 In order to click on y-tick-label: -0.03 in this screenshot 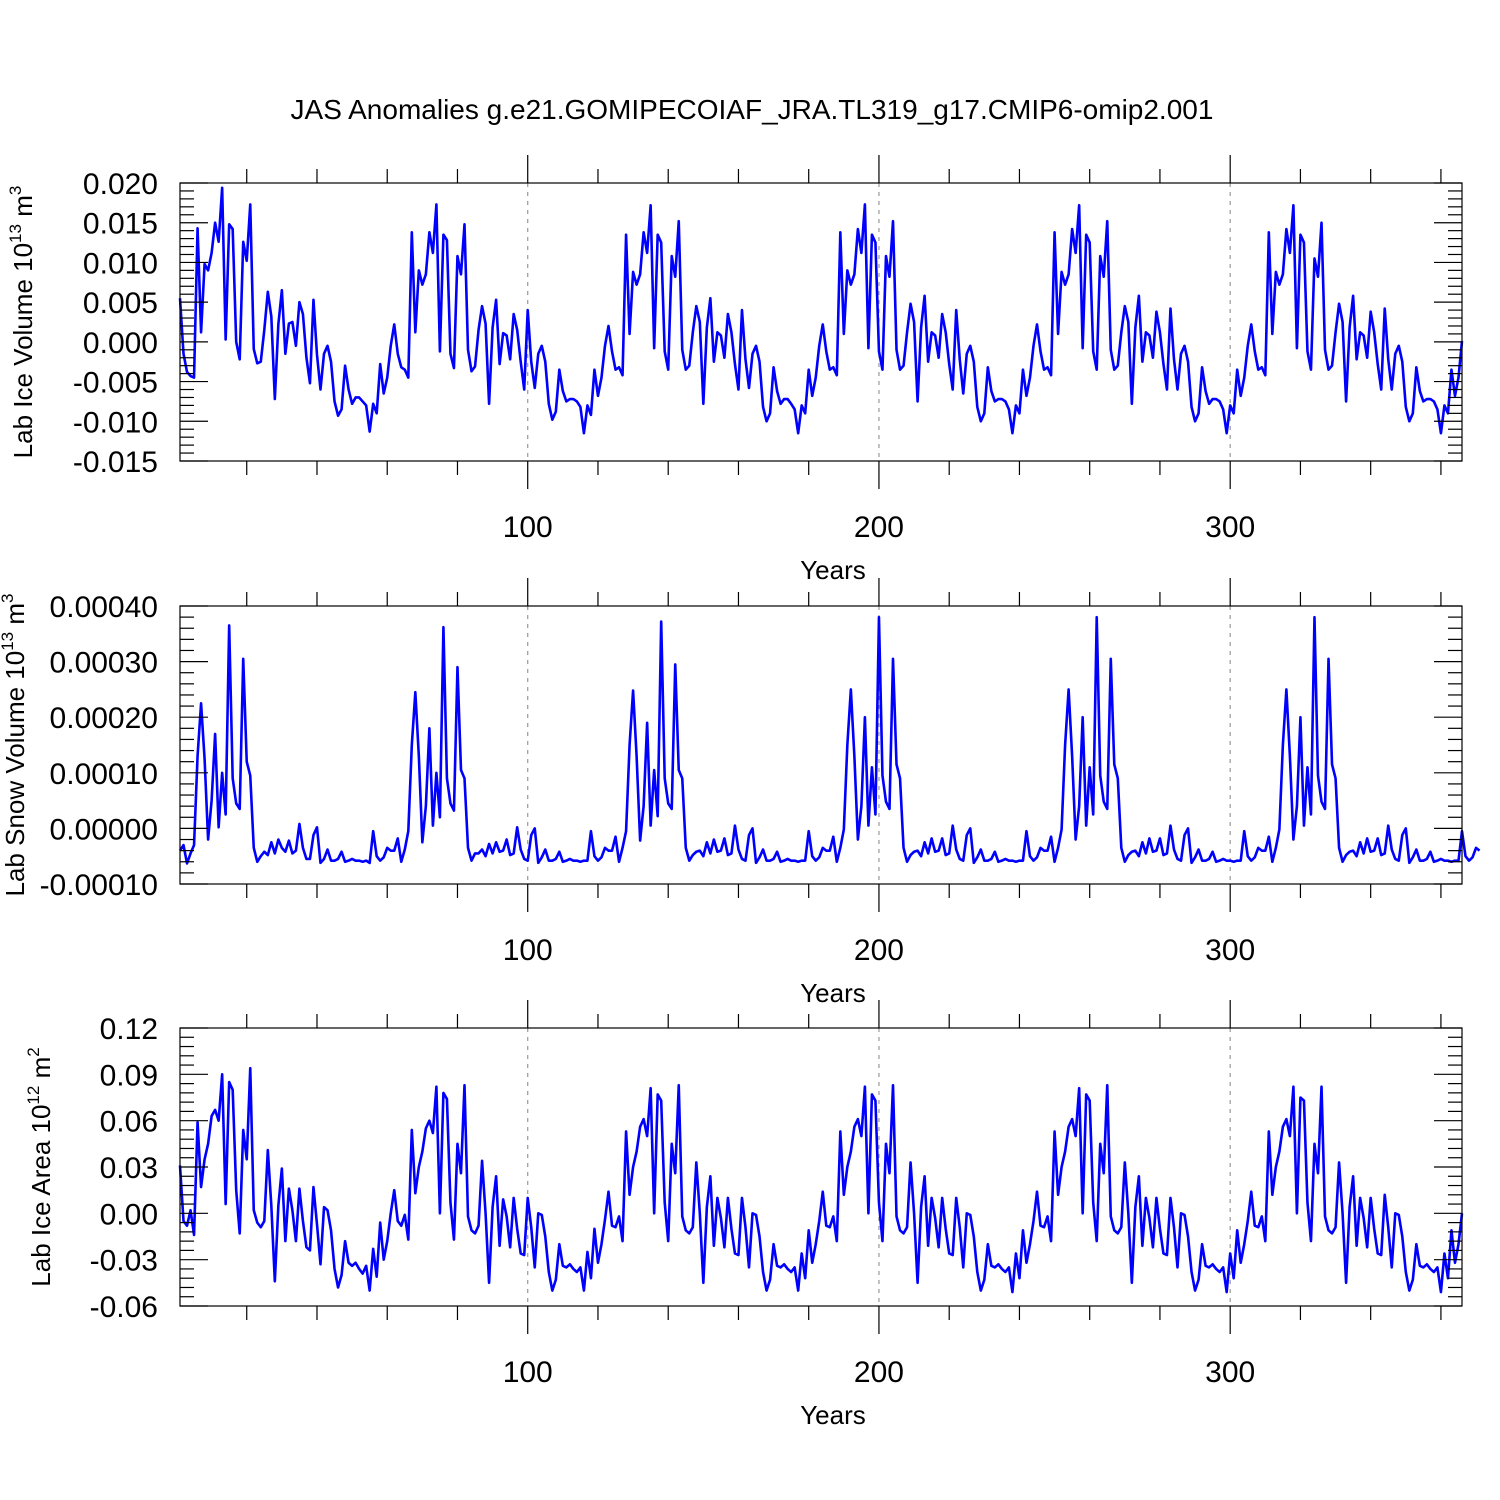, I will do `click(124, 1261)`.